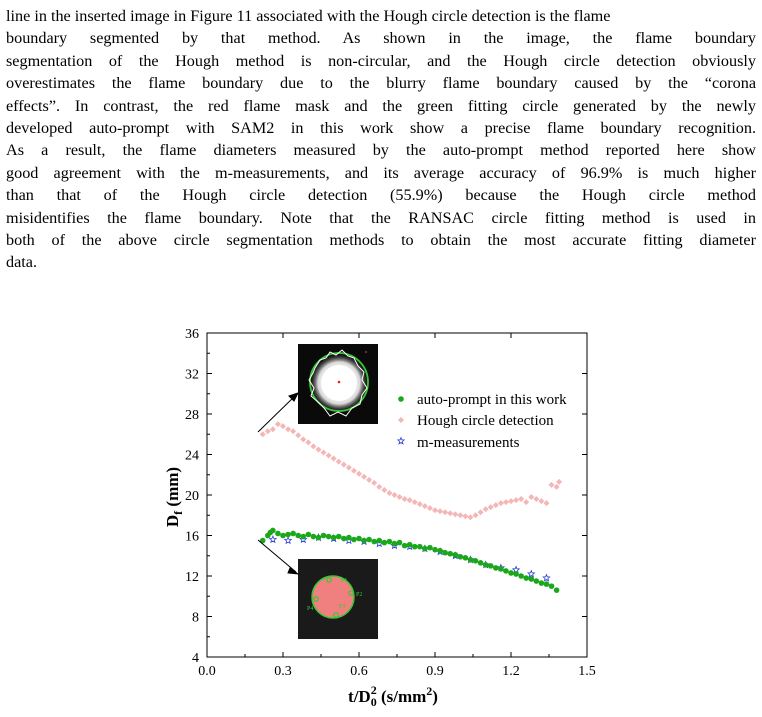  I want to click on paragraph-line: data., so click(22, 262).